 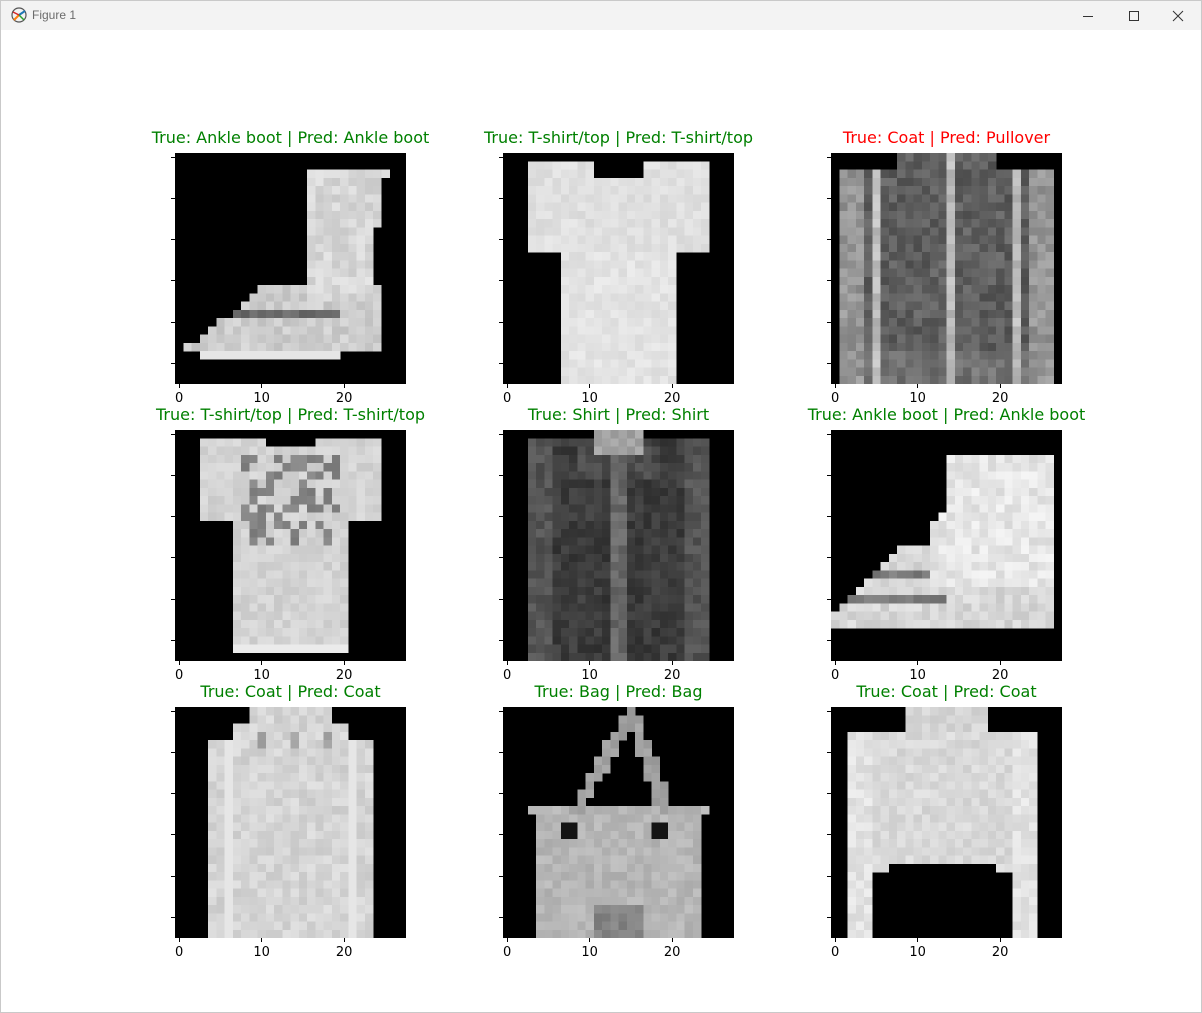 What do you see at coordinates (1134, 15) in the screenshot?
I see `maximize-button` at bounding box center [1134, 15].